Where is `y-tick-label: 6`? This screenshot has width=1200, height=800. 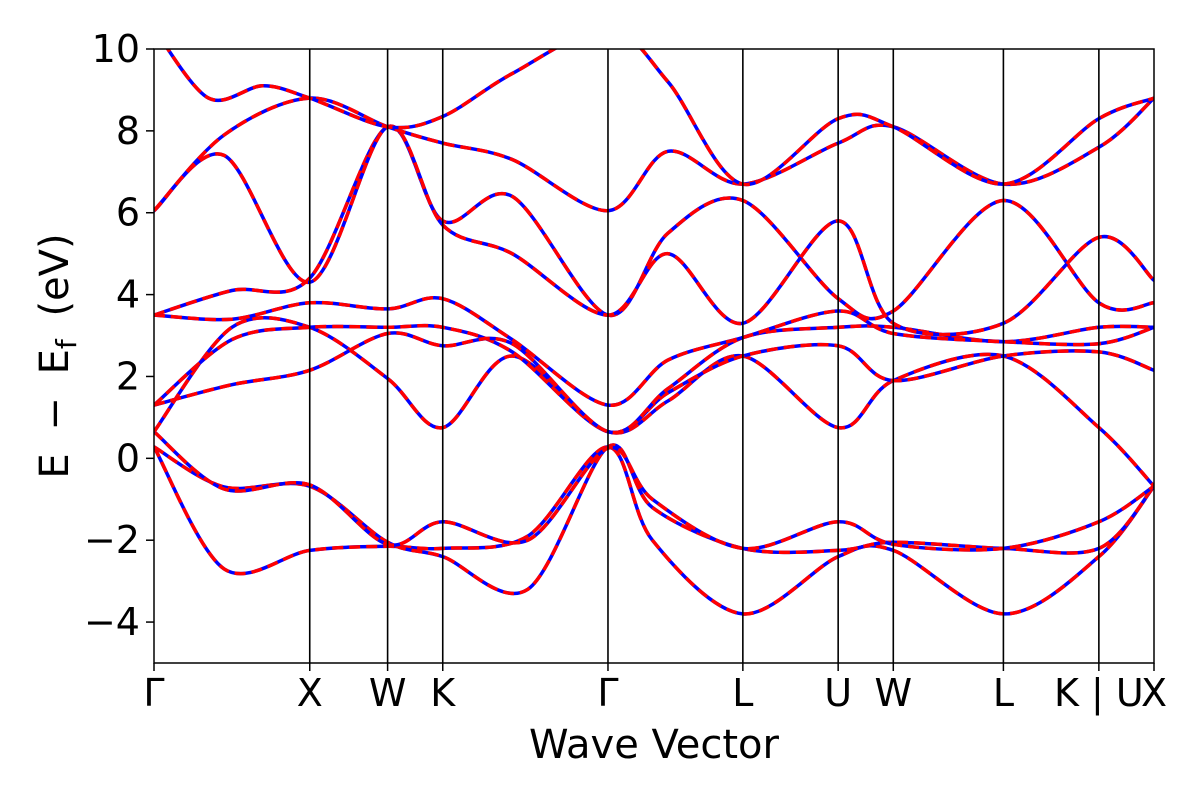 y-tick-label: 6 is located at coordinates (128, 213).